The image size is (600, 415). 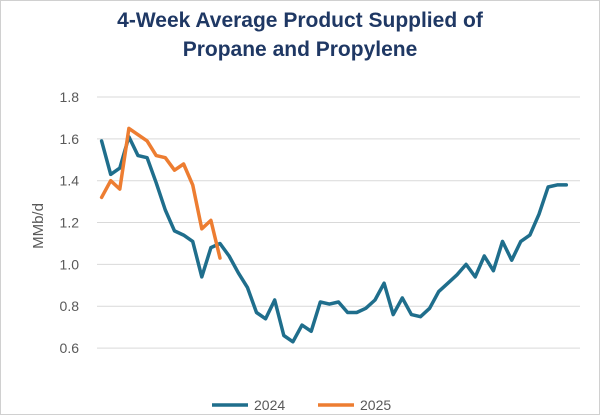 I want to click on chart-title-line-2: Propane and Propylene, so click(x=300, y=49).